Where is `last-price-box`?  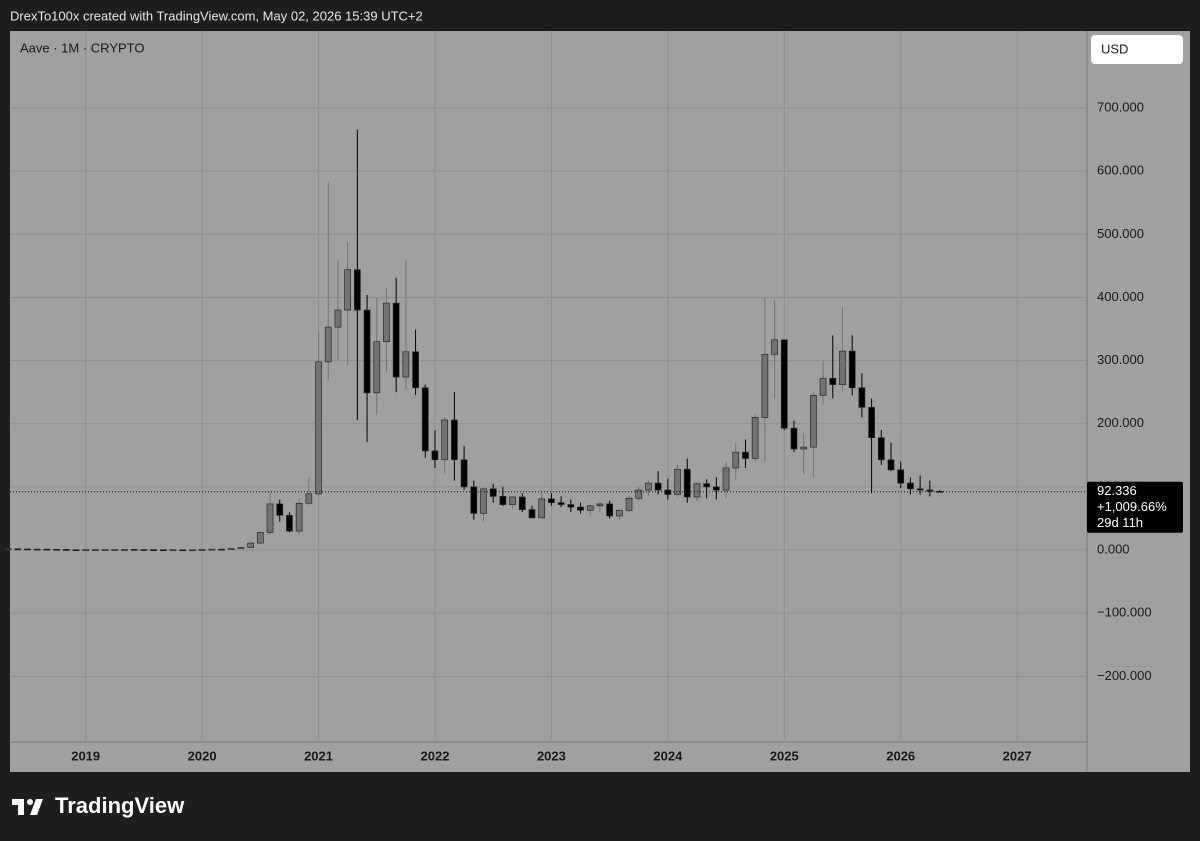 last-price-box is located at coordinates (1135, 507).